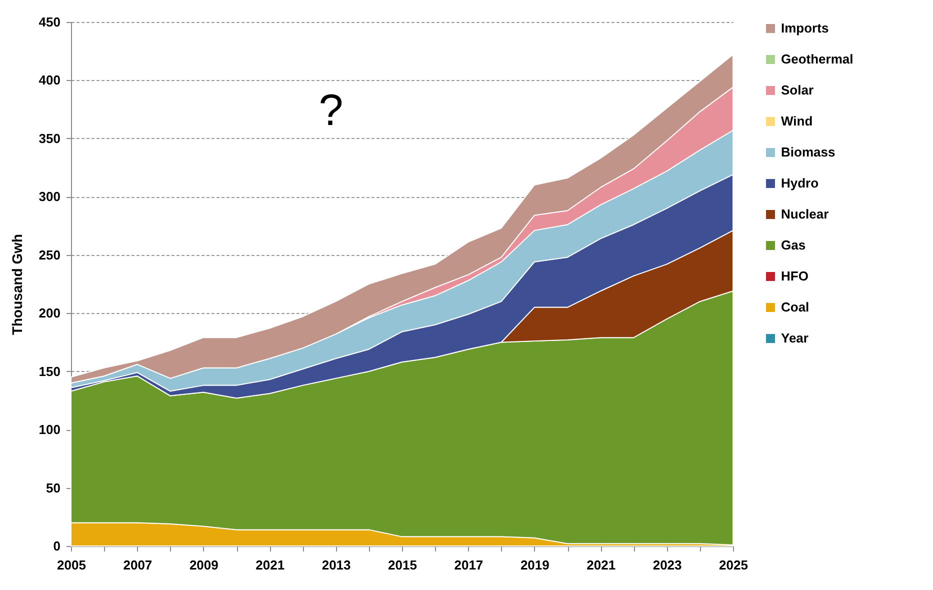  What do you see at coordinates (49, 313) in the screenshot?
I see `y-tick-label: 200` at bounding box center [49, 313].